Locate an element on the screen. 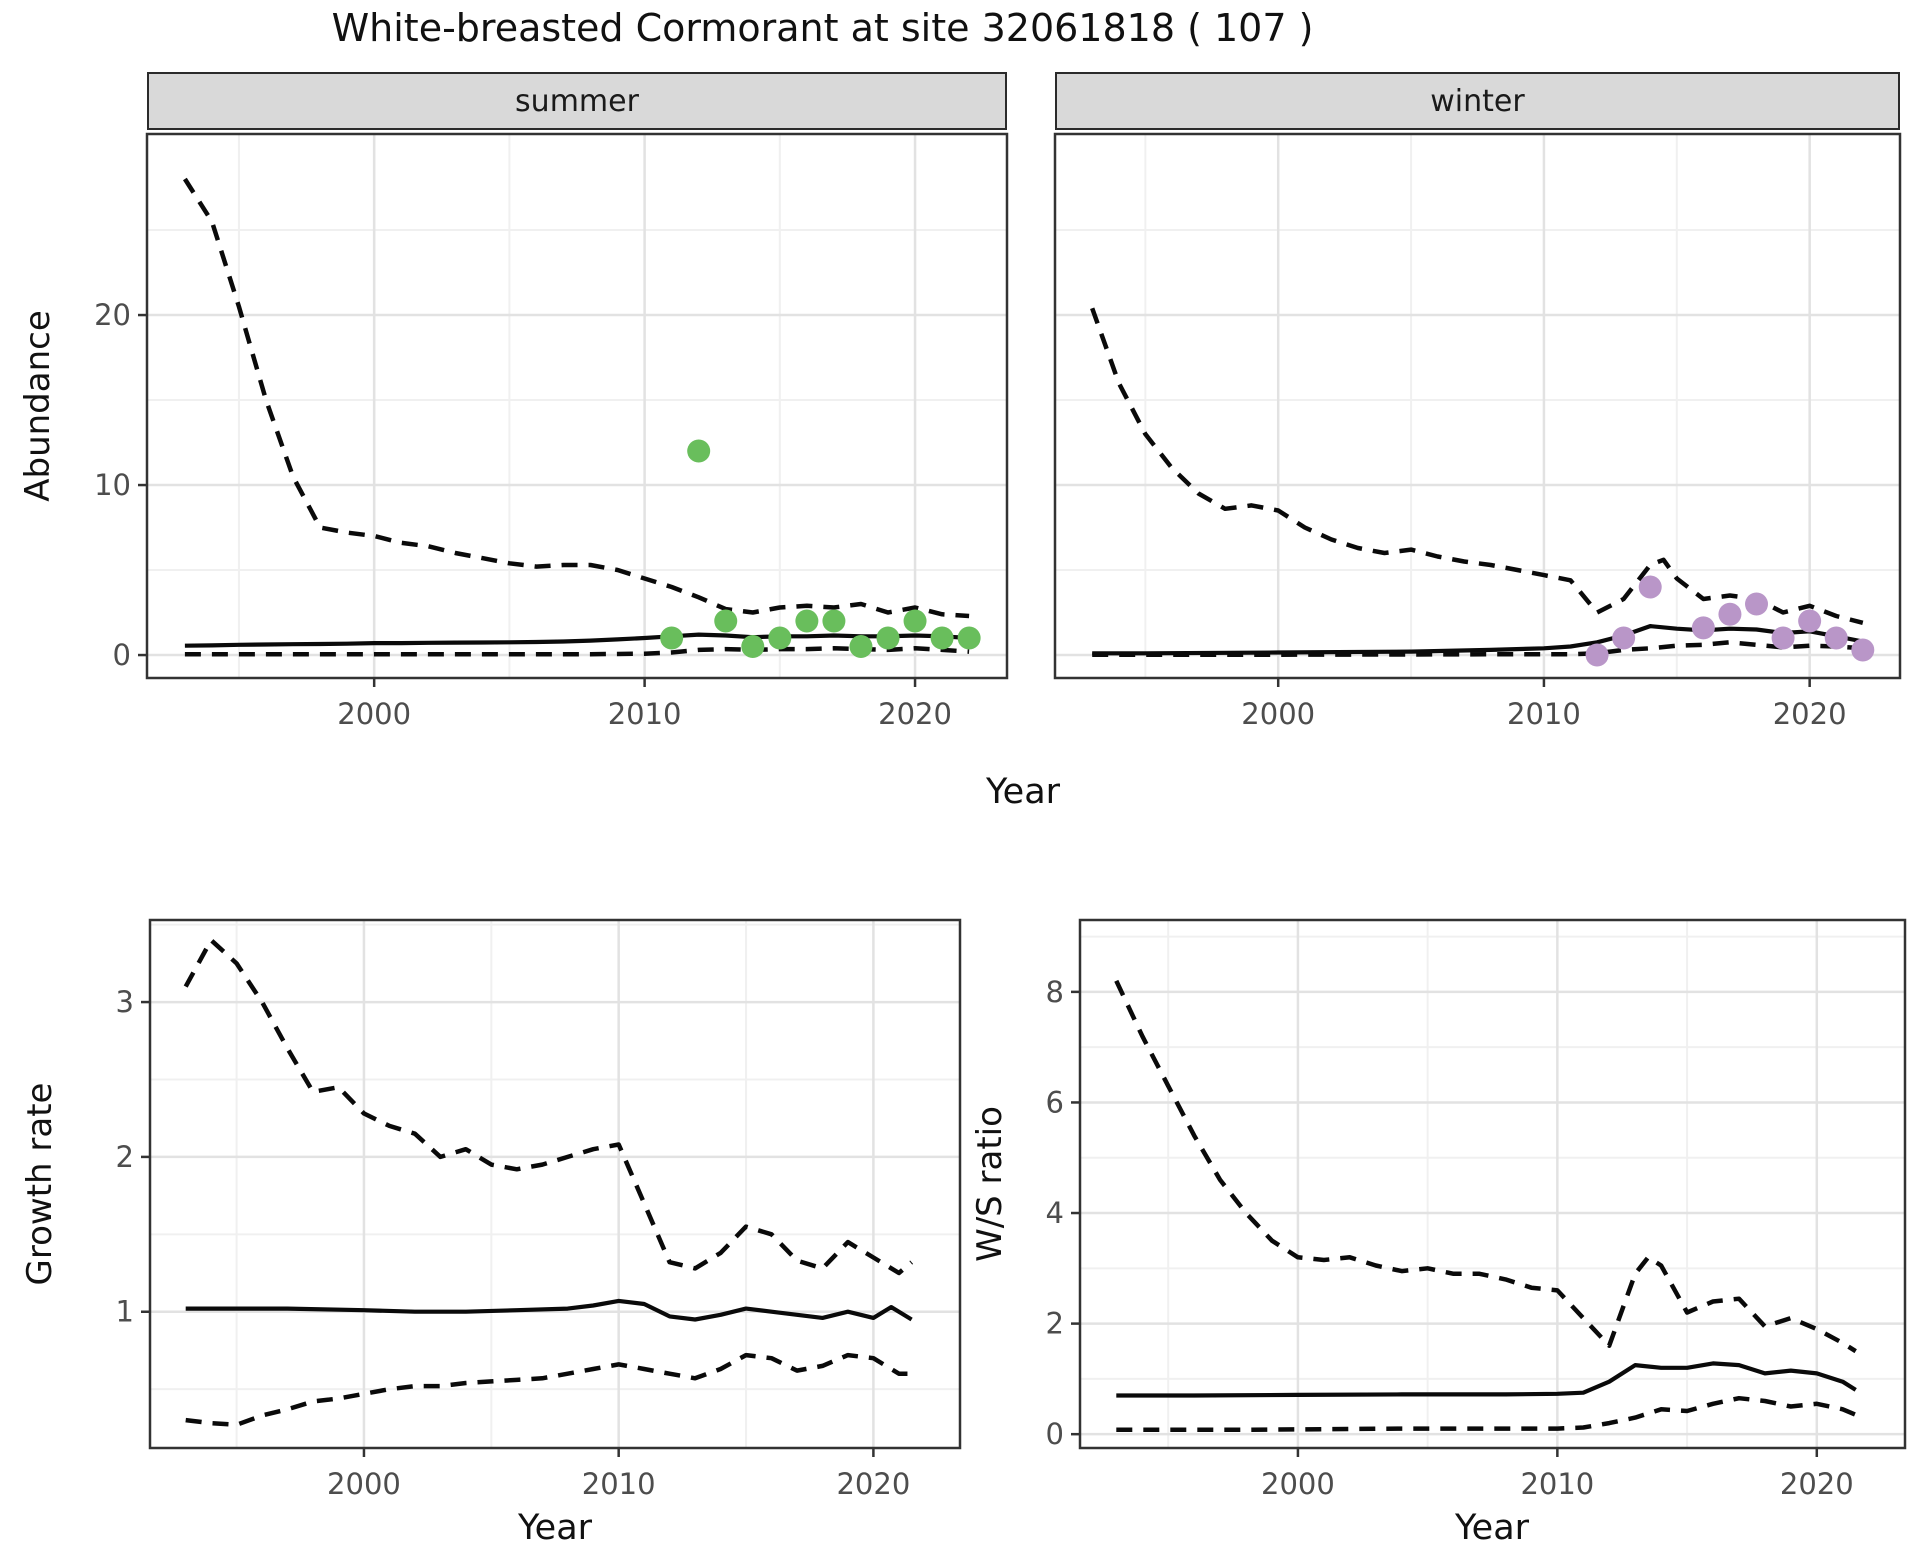  ws-median-line is located at coordinates (1486, 1379).